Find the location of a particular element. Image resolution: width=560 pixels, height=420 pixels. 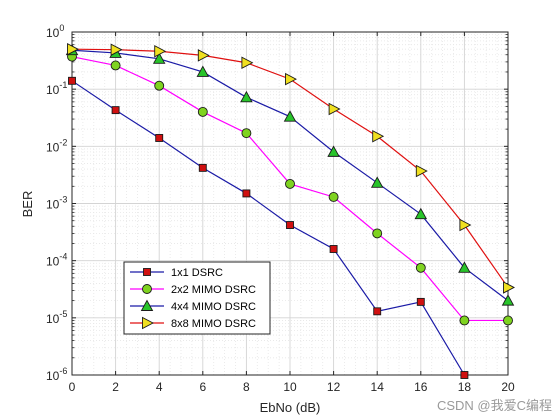

y-tick-label: 10⁻⁵ is located at coordinates (56, 317).